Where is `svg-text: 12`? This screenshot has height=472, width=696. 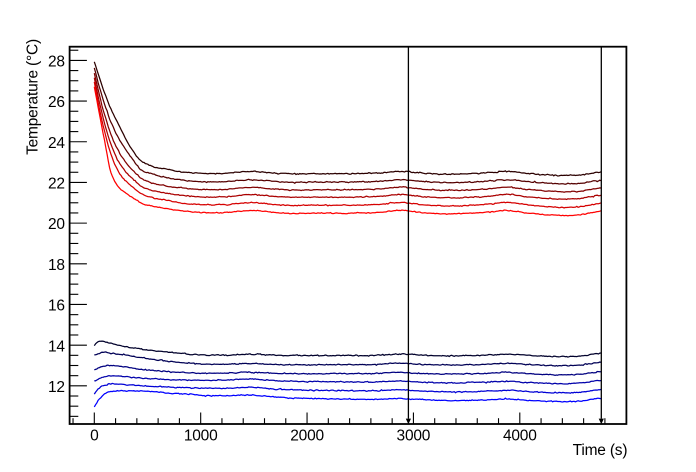 svg-text: 12 is located at coordinates (56, 387).